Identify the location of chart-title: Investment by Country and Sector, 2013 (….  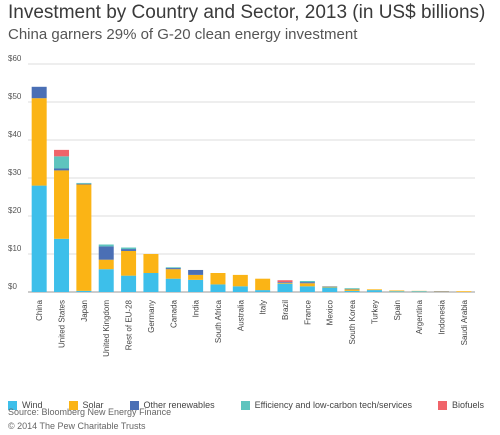
(247, 12).